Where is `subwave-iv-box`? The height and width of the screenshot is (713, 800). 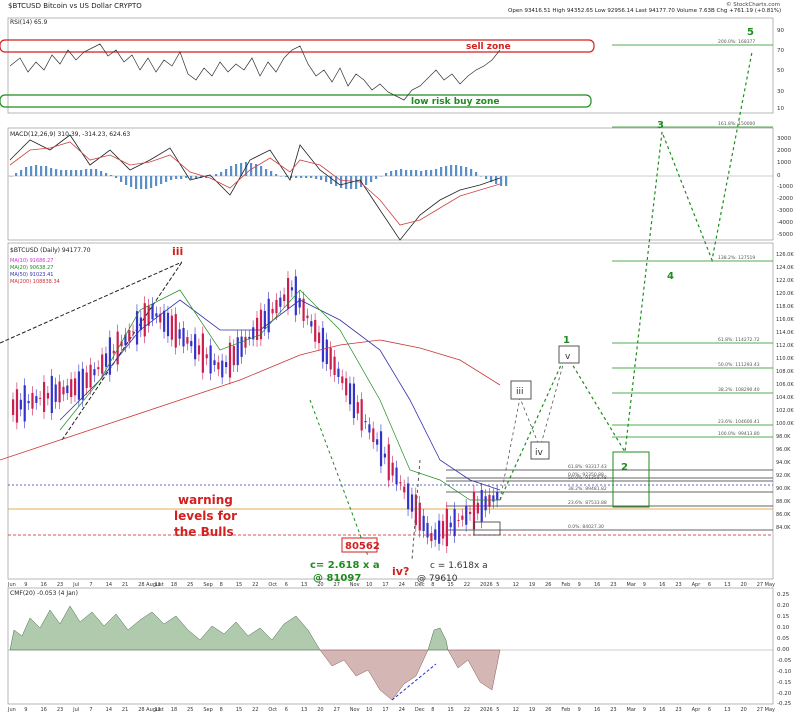
subwave-iv-box is located at coordinates (540, 450).